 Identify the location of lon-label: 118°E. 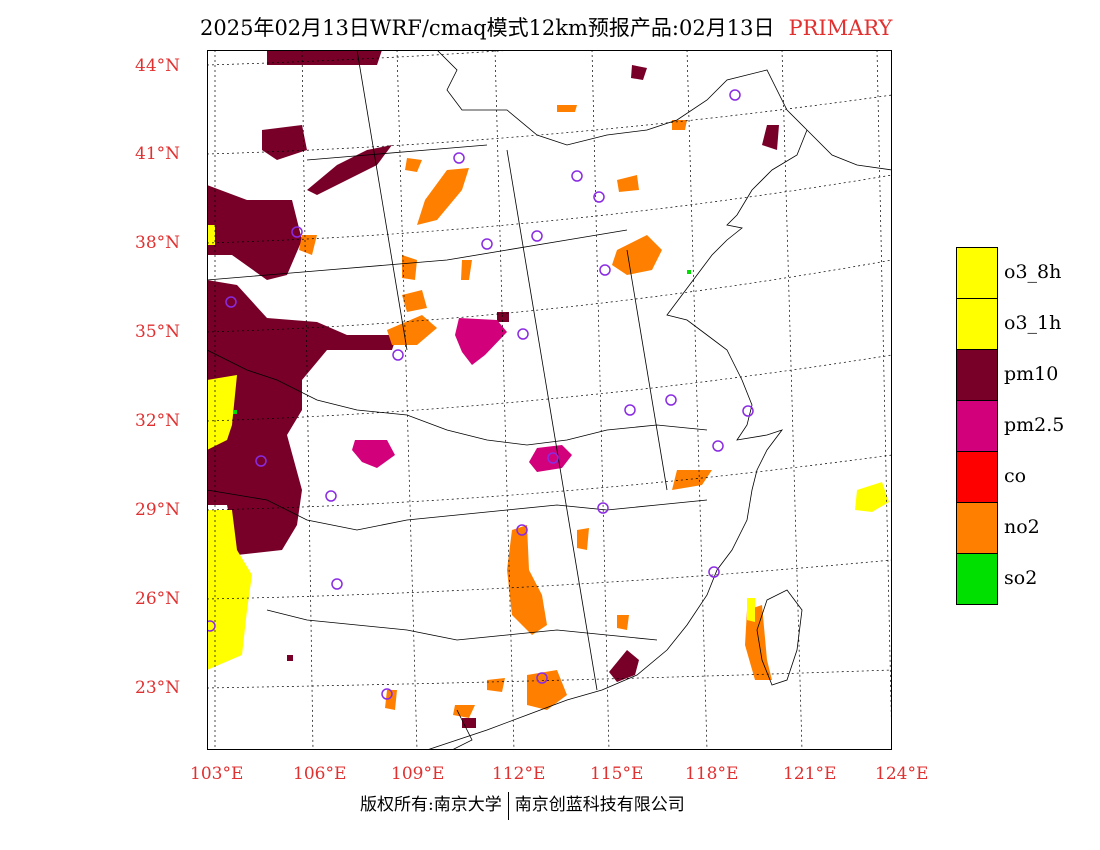
(712, 774).